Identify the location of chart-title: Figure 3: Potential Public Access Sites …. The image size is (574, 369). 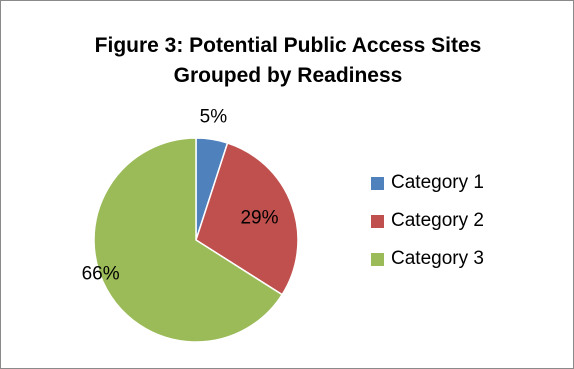
(288, 61).